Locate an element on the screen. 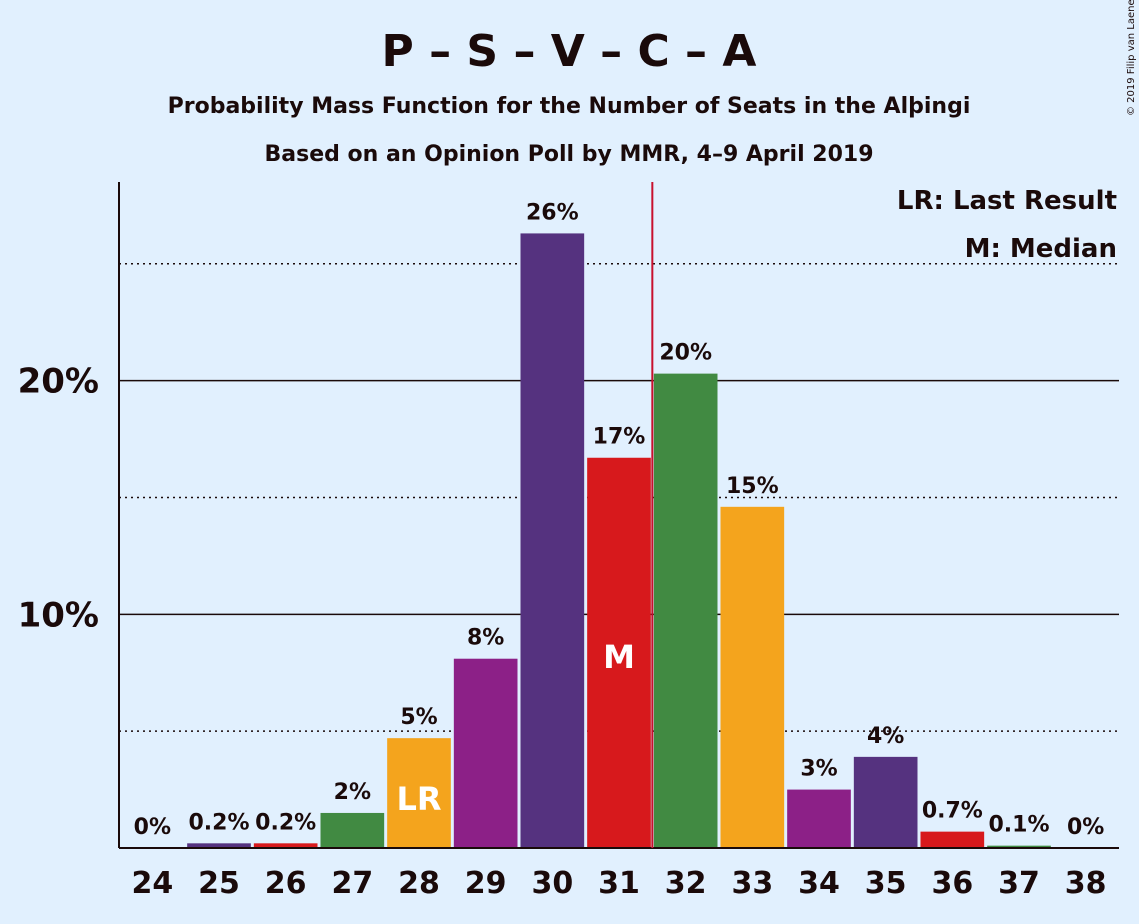 The height and width of the screenshot is (924, 1139). x-tick-label-34: 34 is located at coordinates (819, 883).